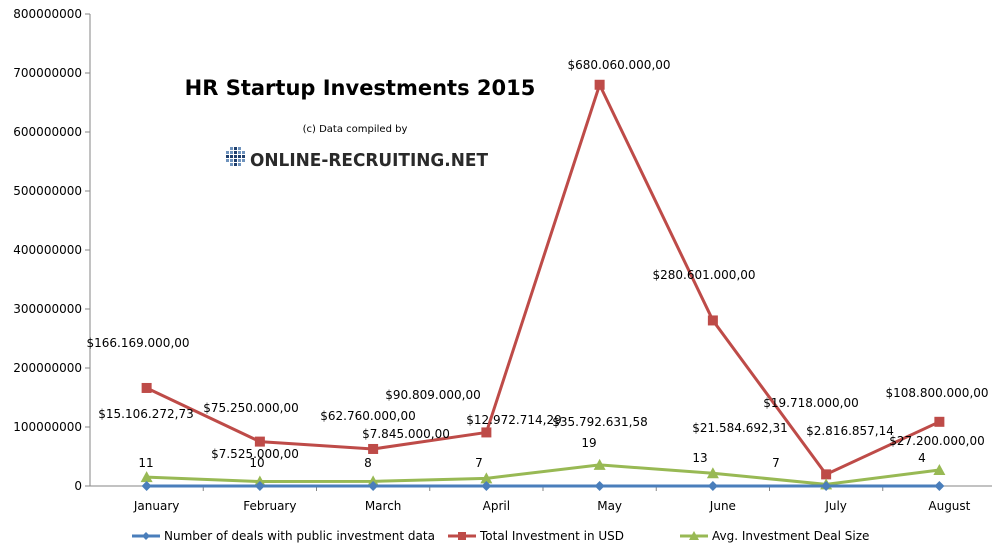 This screenshot has height=558, width=992. Describe the element at coordinates (835, 506) in the screenshot. I see `x-tick-label: July` at that location.